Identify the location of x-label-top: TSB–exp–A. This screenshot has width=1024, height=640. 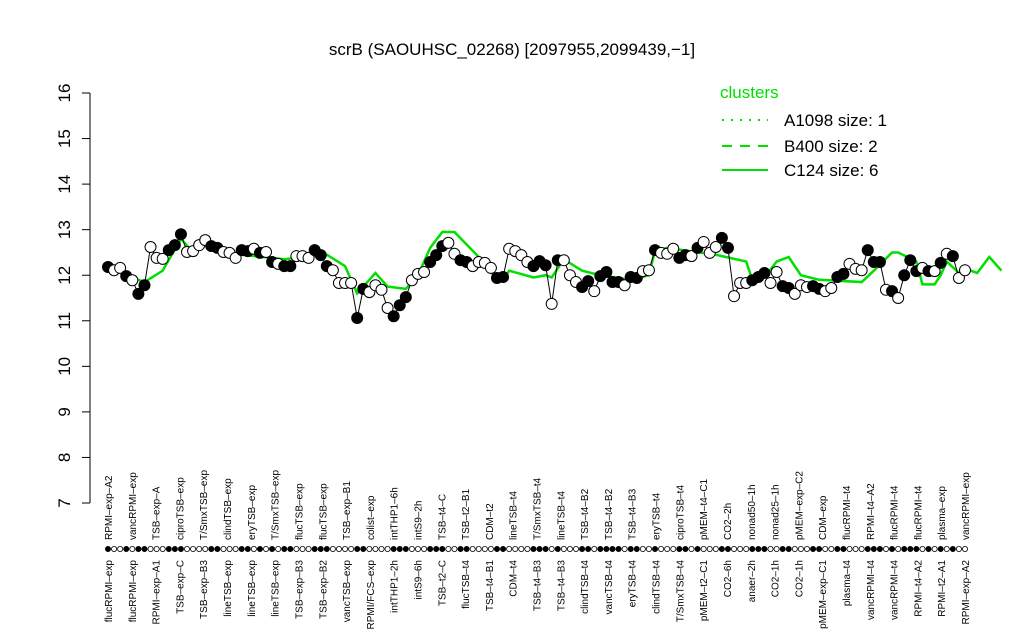
(157, 513).